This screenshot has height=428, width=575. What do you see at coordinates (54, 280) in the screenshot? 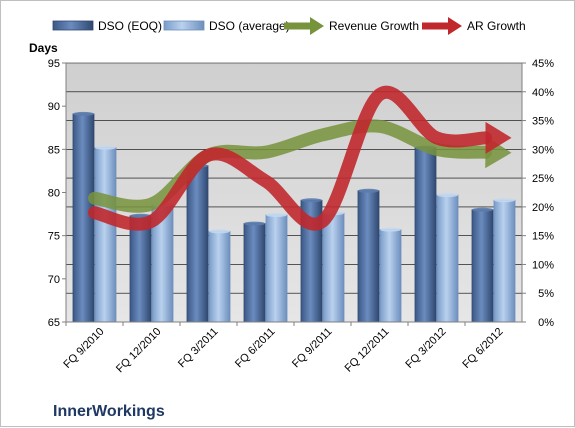
I see `y-left-tick-label: 70` at bounding box center [54, 280].